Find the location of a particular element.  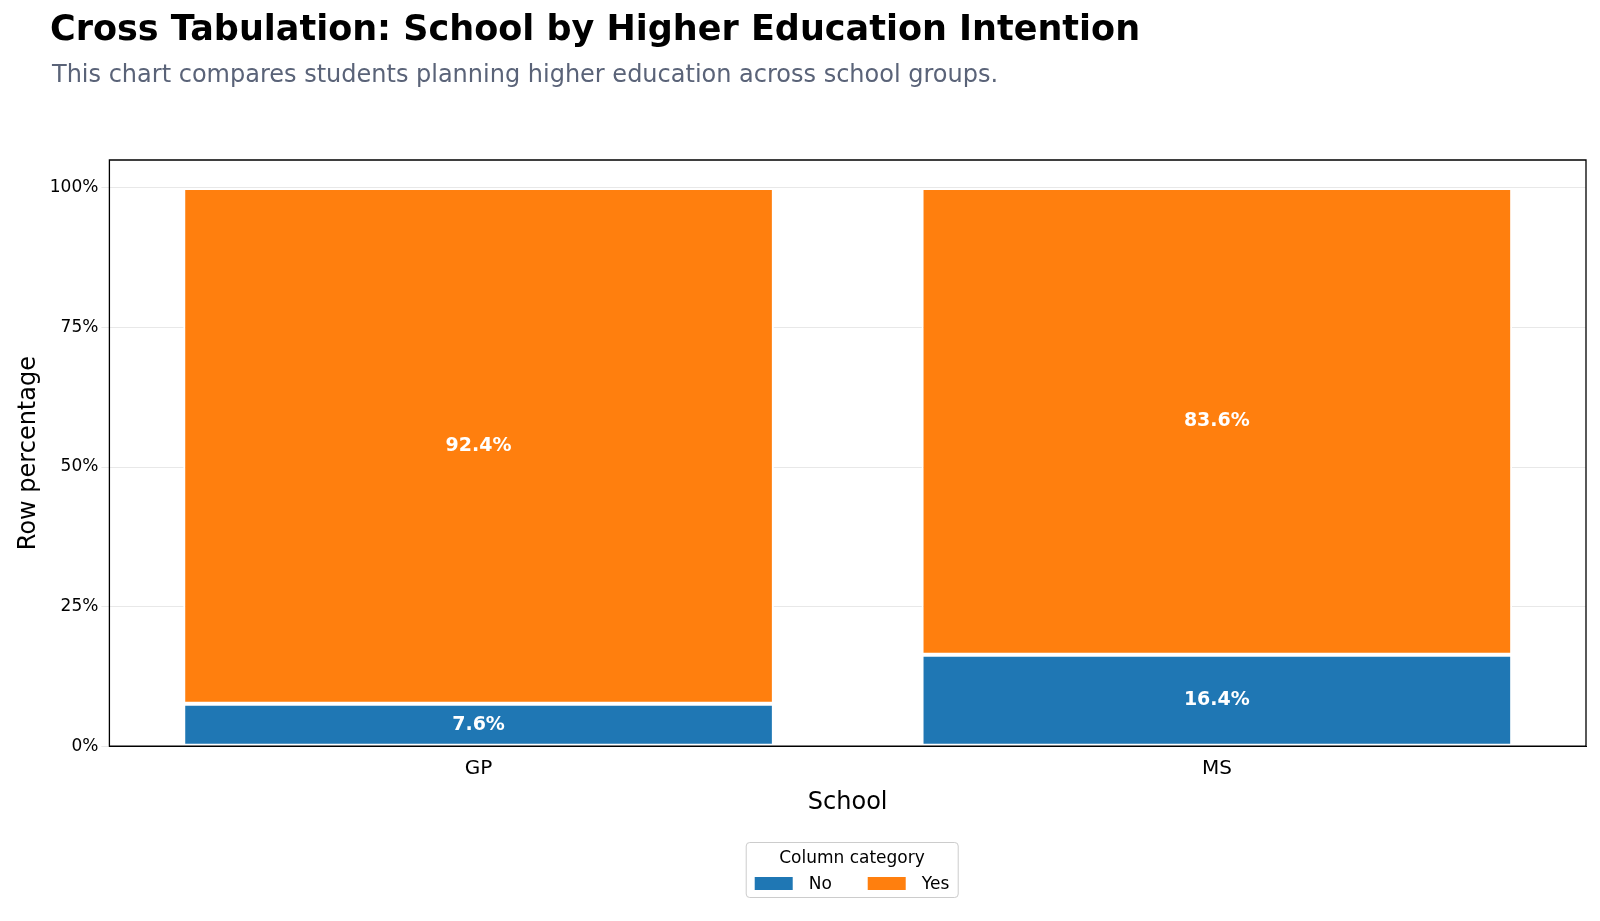

data-label: 7.6% is located at coordinates (478, 722).